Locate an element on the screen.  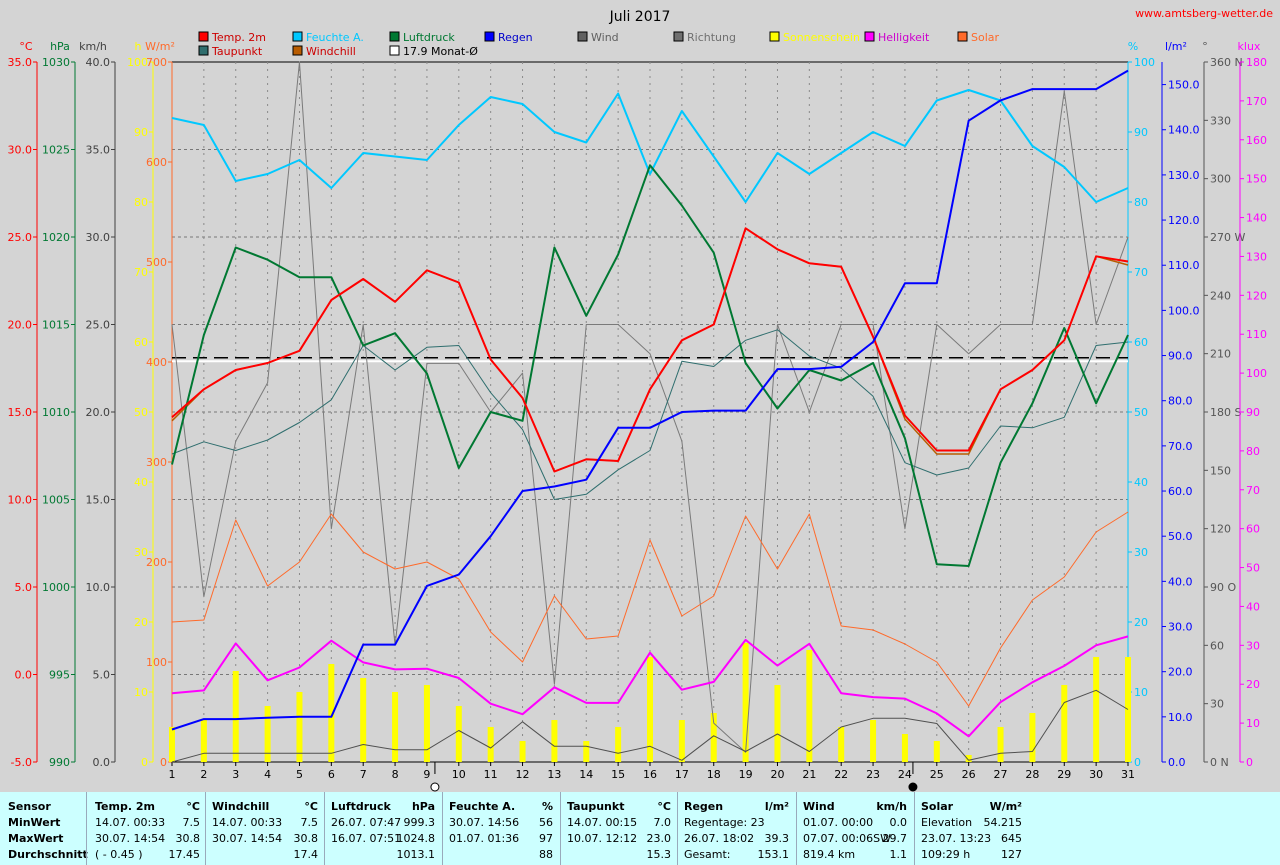
stats-value-windchill: 30.8 is located at coordinates (306, 838).